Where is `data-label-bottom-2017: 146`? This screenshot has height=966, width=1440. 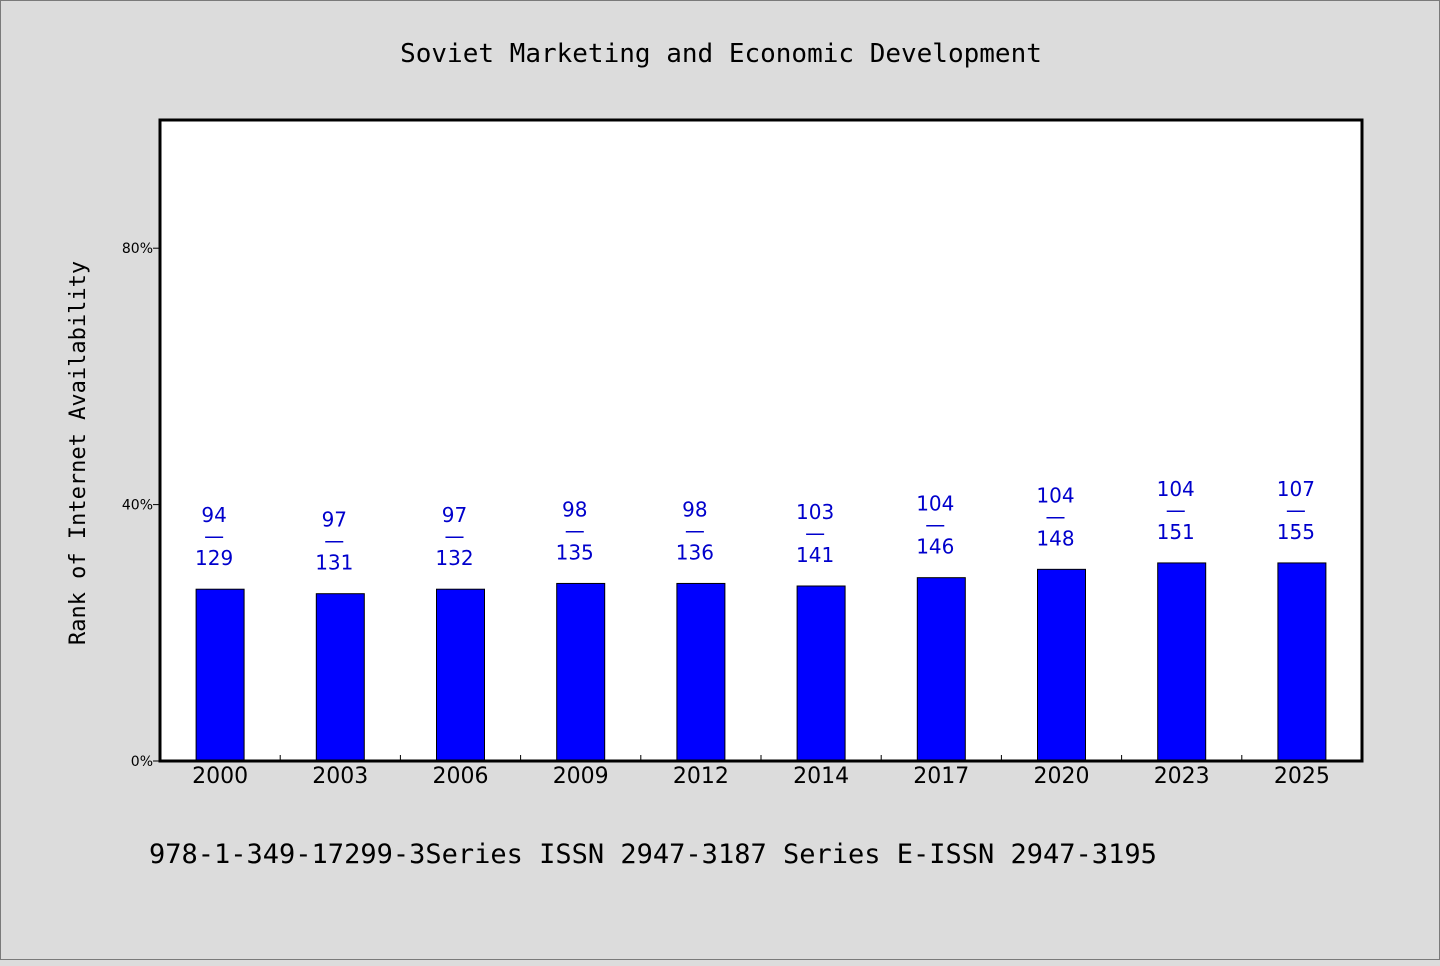
data-label-bottom-2017: 146 is located at coordinates (935, 547).